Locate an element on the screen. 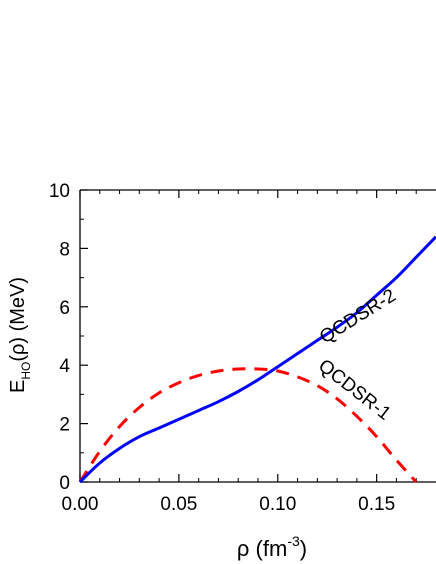  x-axis-label-sup: -3 is located at coordinates (293, 541).